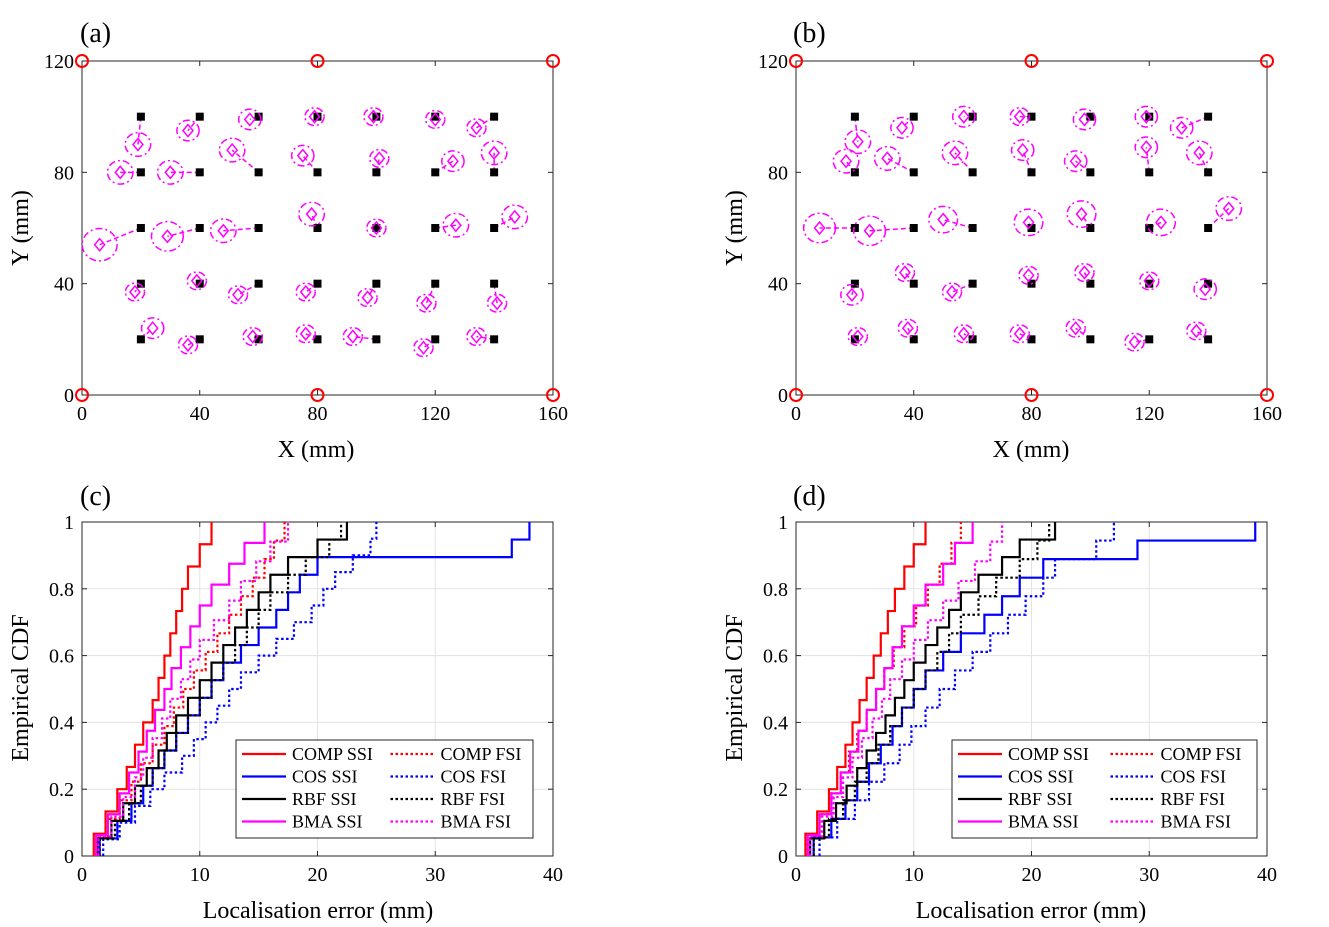 Image resolution: width=1329 pixels, height=927 pixels. I want to click on cdf-line-d-bma-fsi, so click(906, 689).